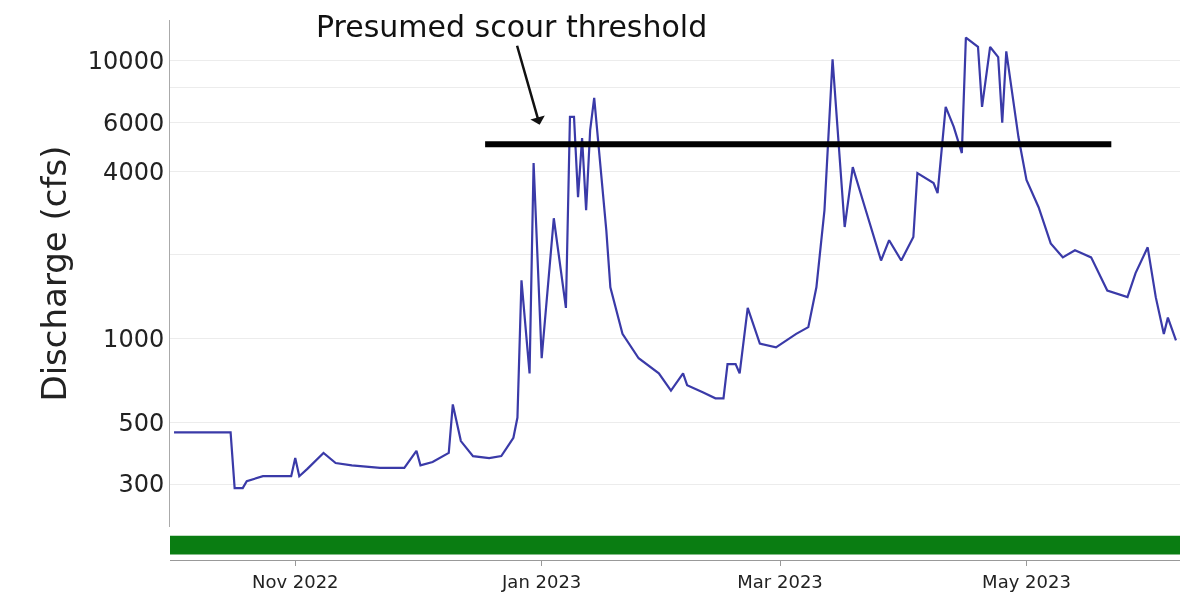 The width and height of the screenshot is (1182, 600). What do you see at coordinates (1026, 581) in the screenshot?
I see `x-tick-label: May 2023` at bounding box center [1026, 581].